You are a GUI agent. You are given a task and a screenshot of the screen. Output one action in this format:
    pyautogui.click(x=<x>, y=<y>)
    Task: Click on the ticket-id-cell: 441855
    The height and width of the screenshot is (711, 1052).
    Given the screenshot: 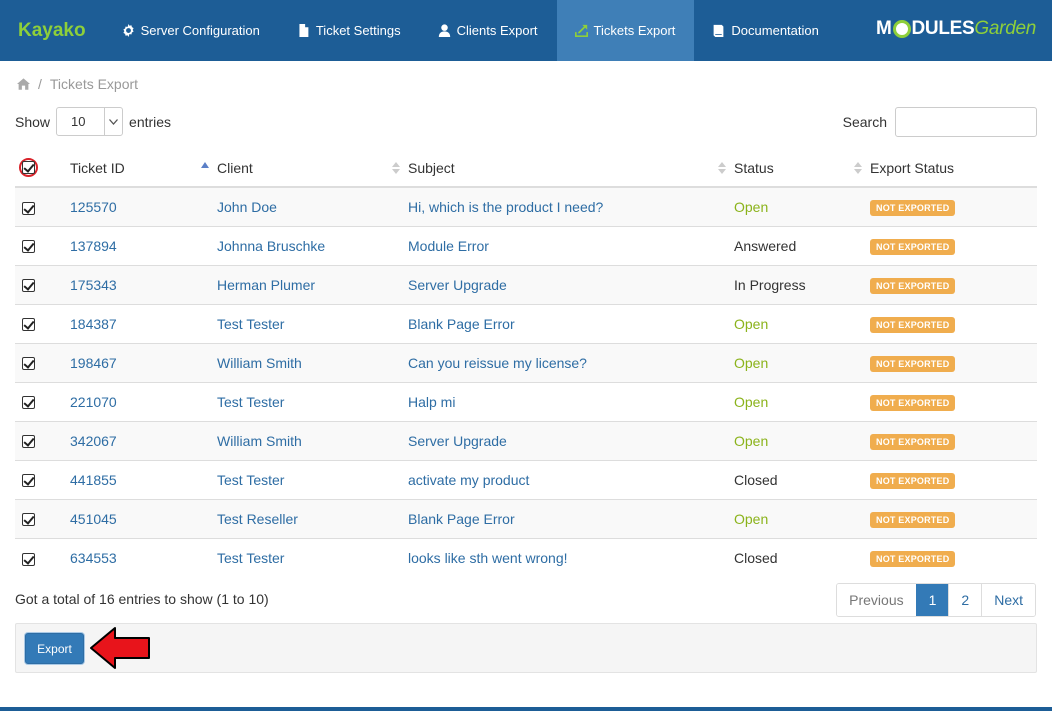 What is the action you would take?
    pyautogui.click(x=143, y=479)
    